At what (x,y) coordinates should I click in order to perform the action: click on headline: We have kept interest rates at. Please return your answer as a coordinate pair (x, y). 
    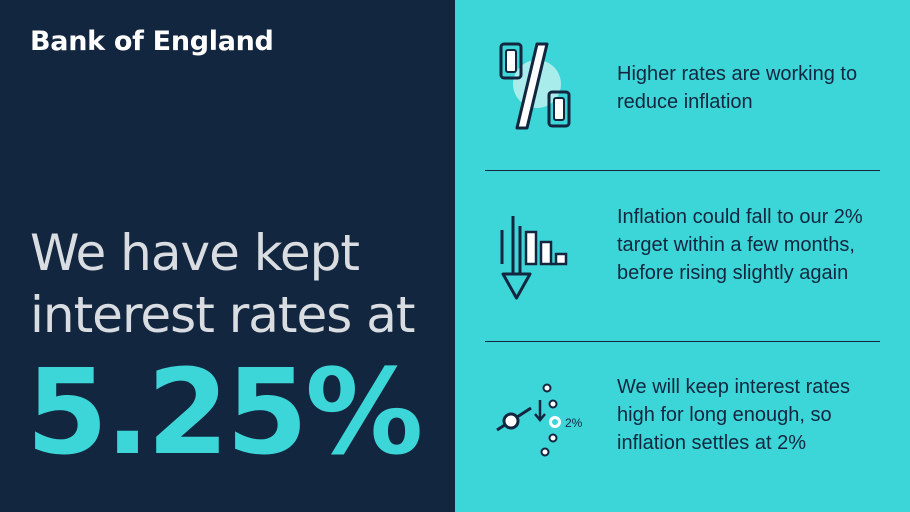
    Looking at the image, I should click on (222, 284).